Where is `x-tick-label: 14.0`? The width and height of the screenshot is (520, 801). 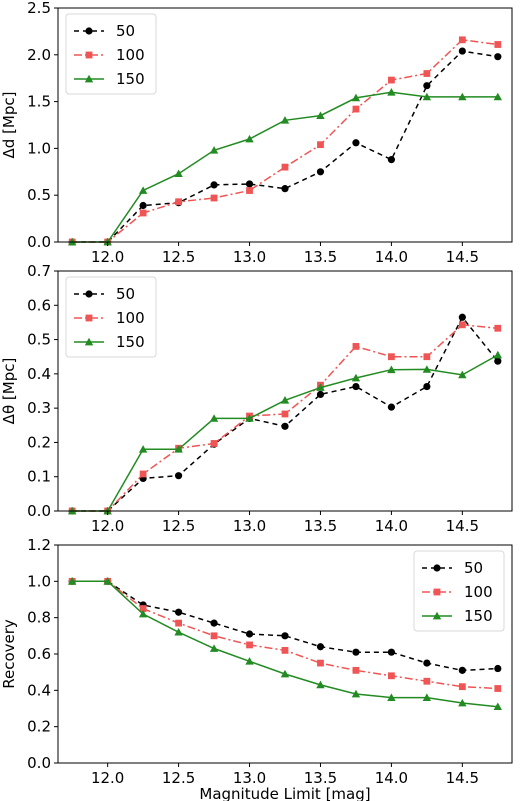 x-tick-label: 14.0 is located at coordinates (391, 526).